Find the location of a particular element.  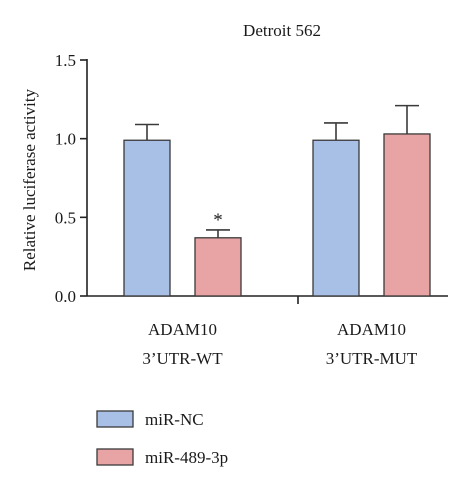

y-tick-label: 0.0 is located at coordinates (65, 296).